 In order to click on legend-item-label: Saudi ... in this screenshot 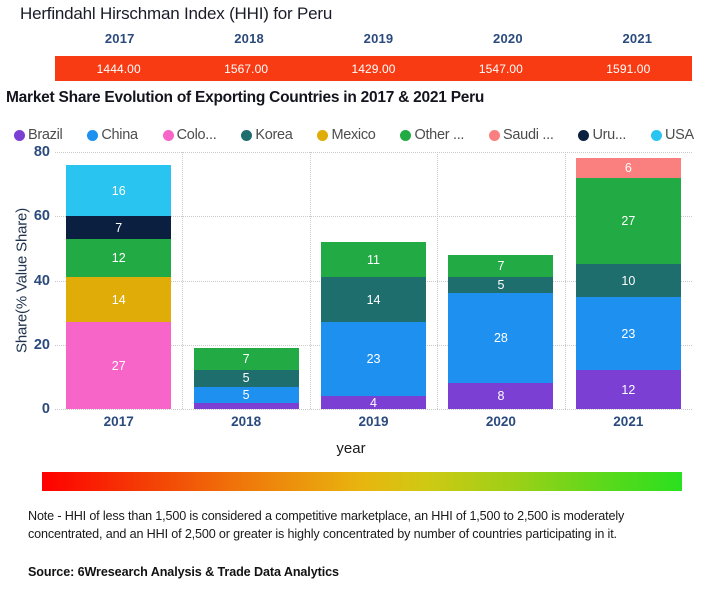, I will do `click(528, 135)`.